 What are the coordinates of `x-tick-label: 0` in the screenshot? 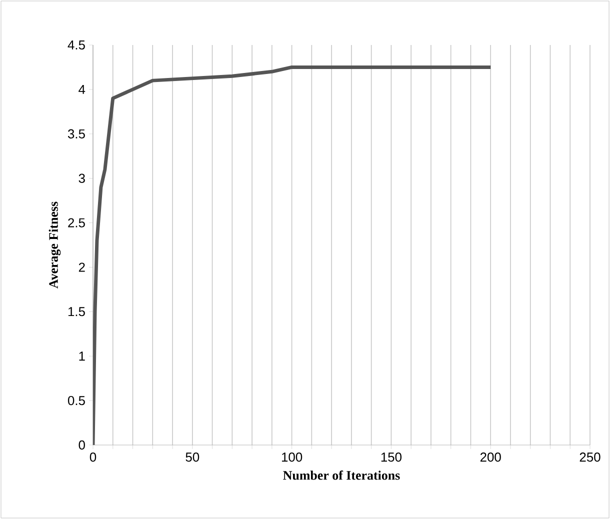 It's located at (93, 457).